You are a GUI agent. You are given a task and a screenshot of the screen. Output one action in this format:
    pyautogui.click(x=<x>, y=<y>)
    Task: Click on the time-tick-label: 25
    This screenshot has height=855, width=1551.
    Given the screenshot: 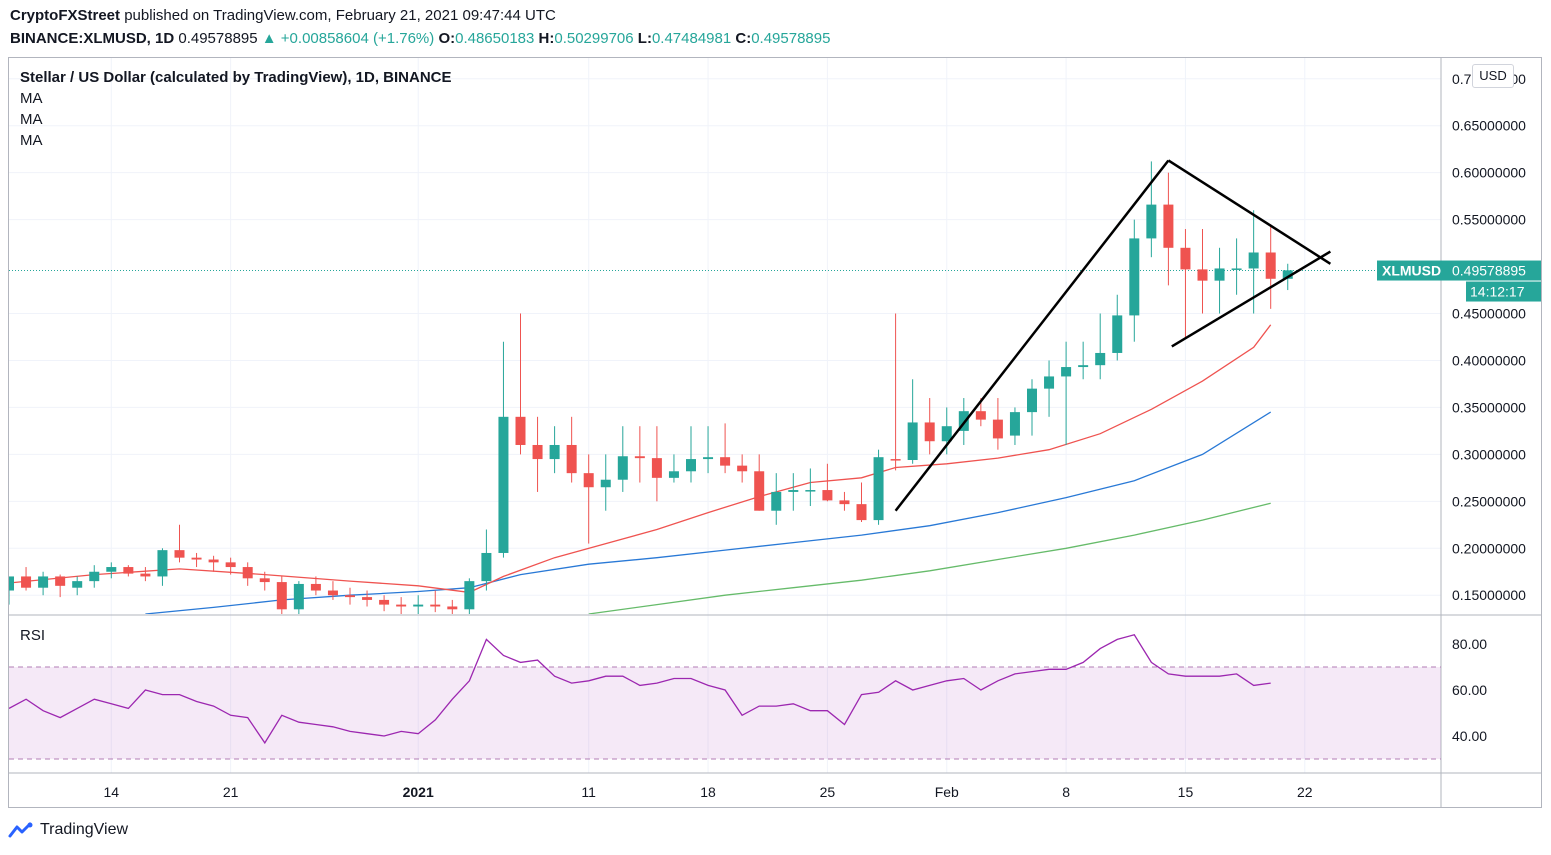 What is the action you would take?
    pyautogui.click(x=828, y=792)
    